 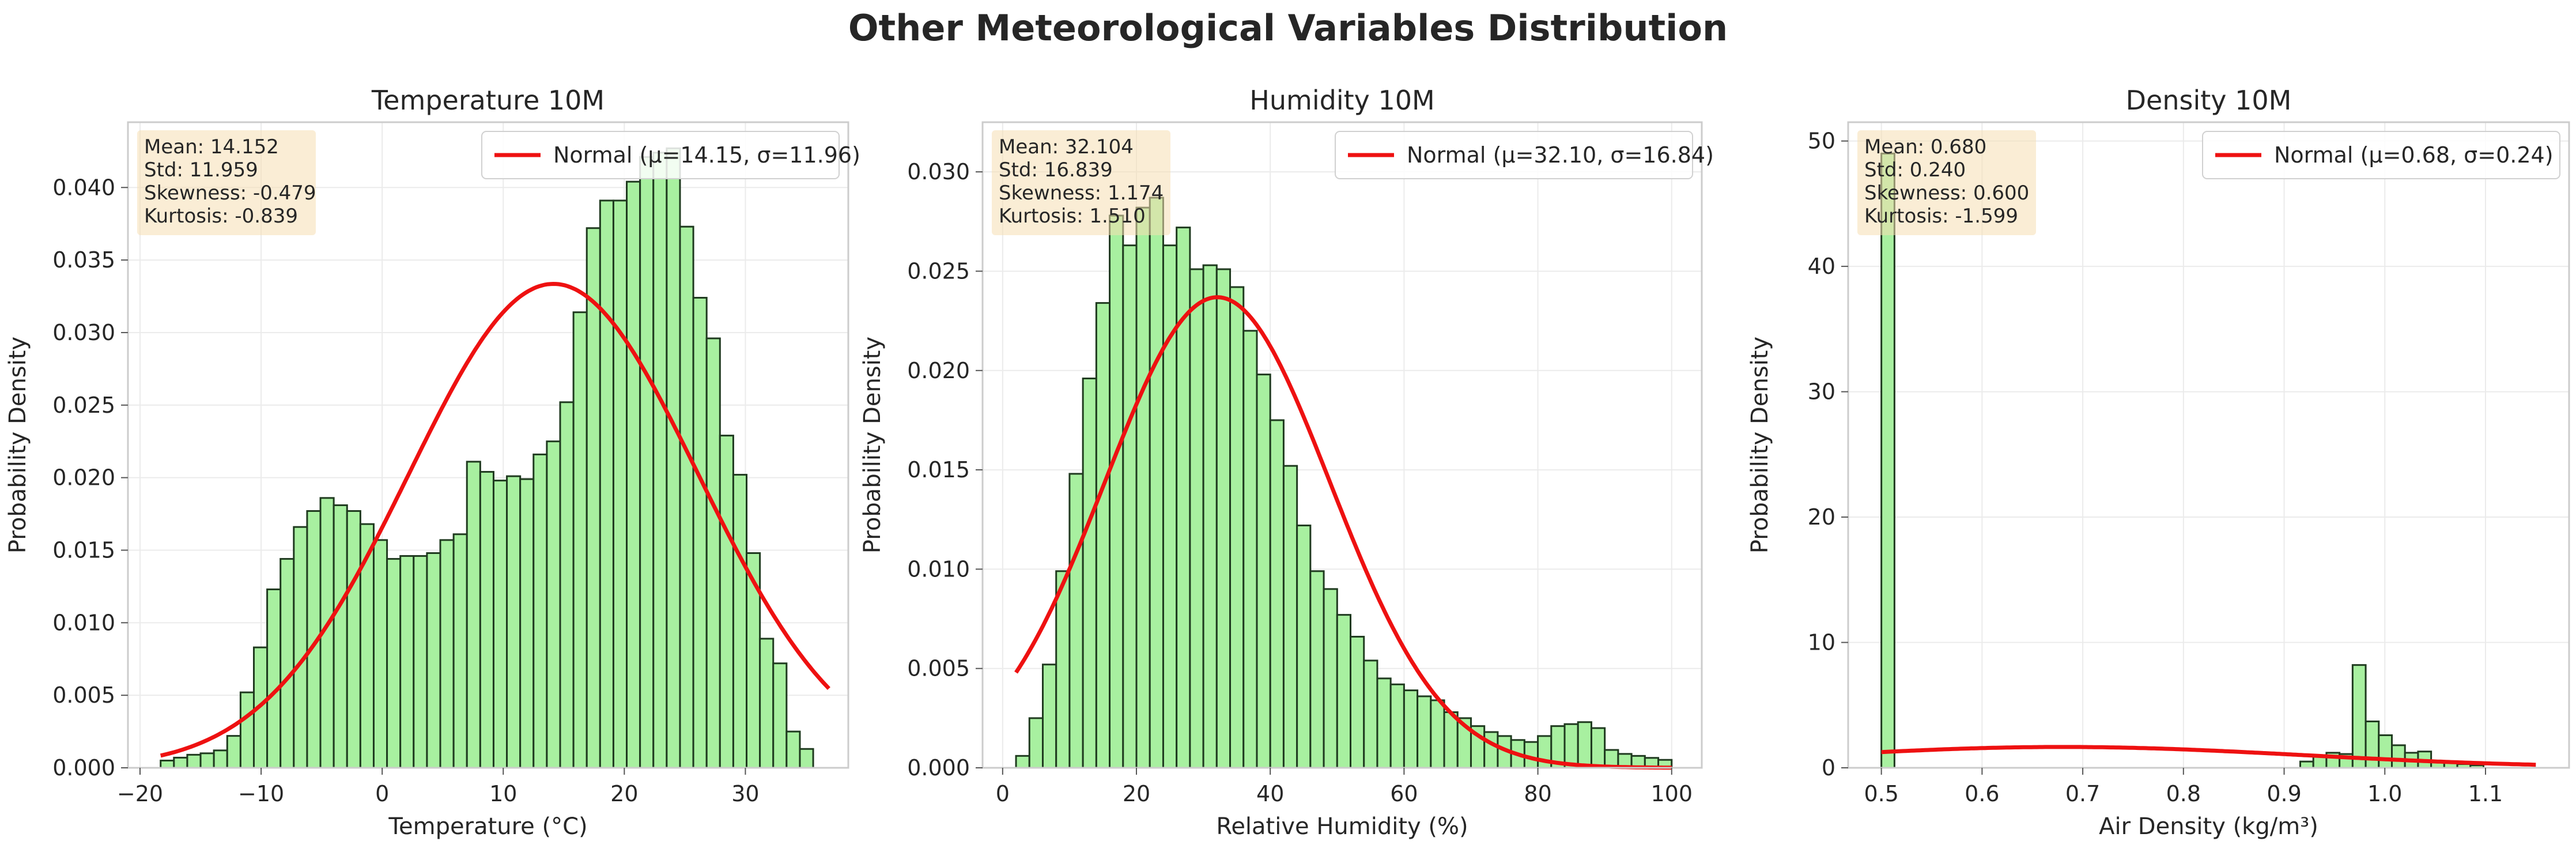 What do you see at coordinates (211, 147) in the screenshot?
I see `stats-line: Mean: 14.152` at bounding box center [211, 147].